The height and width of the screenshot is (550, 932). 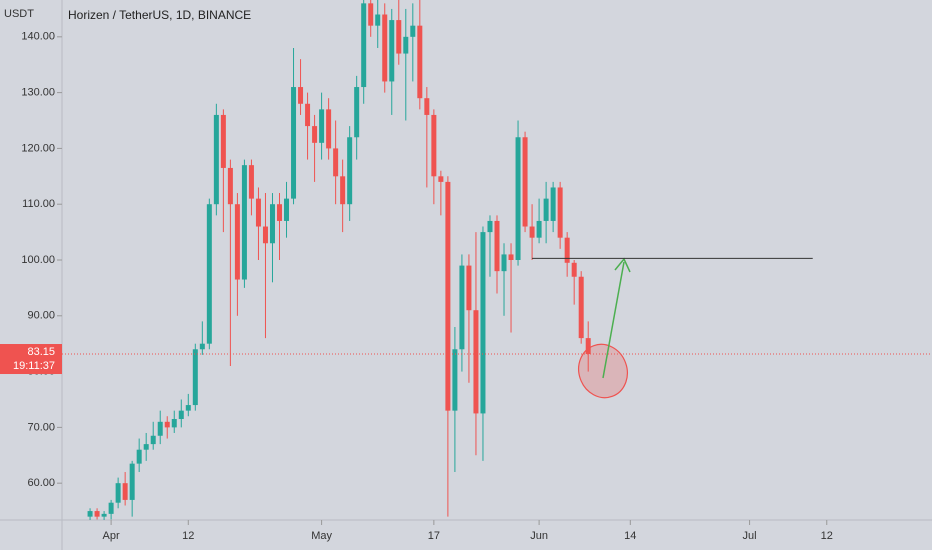 What do you see at coordinates (434, 536) in the screenshot?
I see `x-tick-label: 17` at bounding box center [434, 536].